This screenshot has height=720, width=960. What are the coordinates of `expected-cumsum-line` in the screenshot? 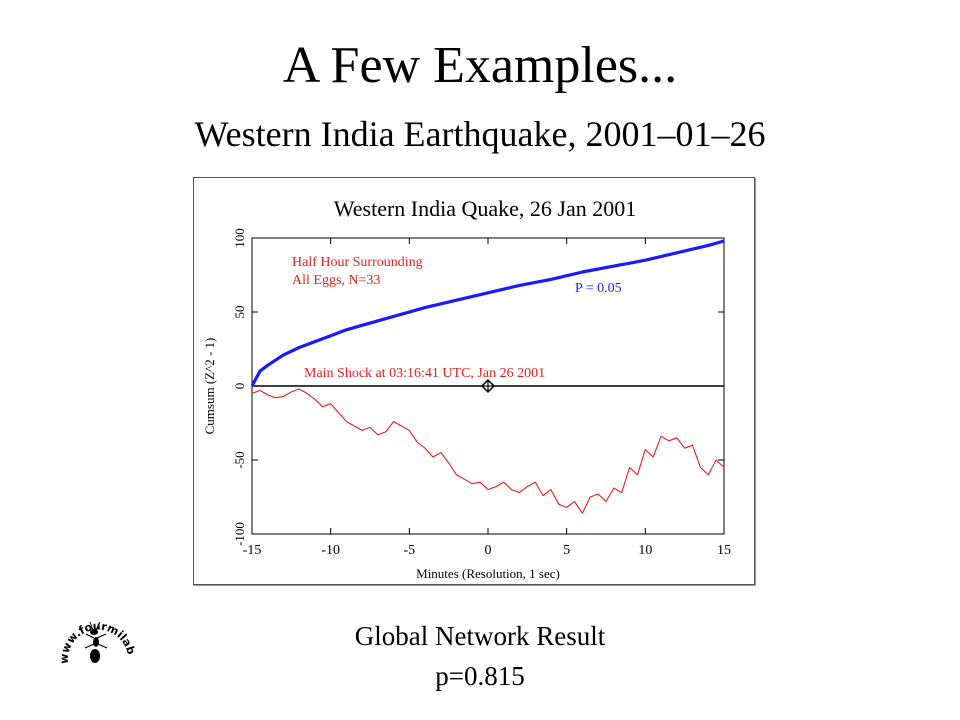 It's located at (487, 313).